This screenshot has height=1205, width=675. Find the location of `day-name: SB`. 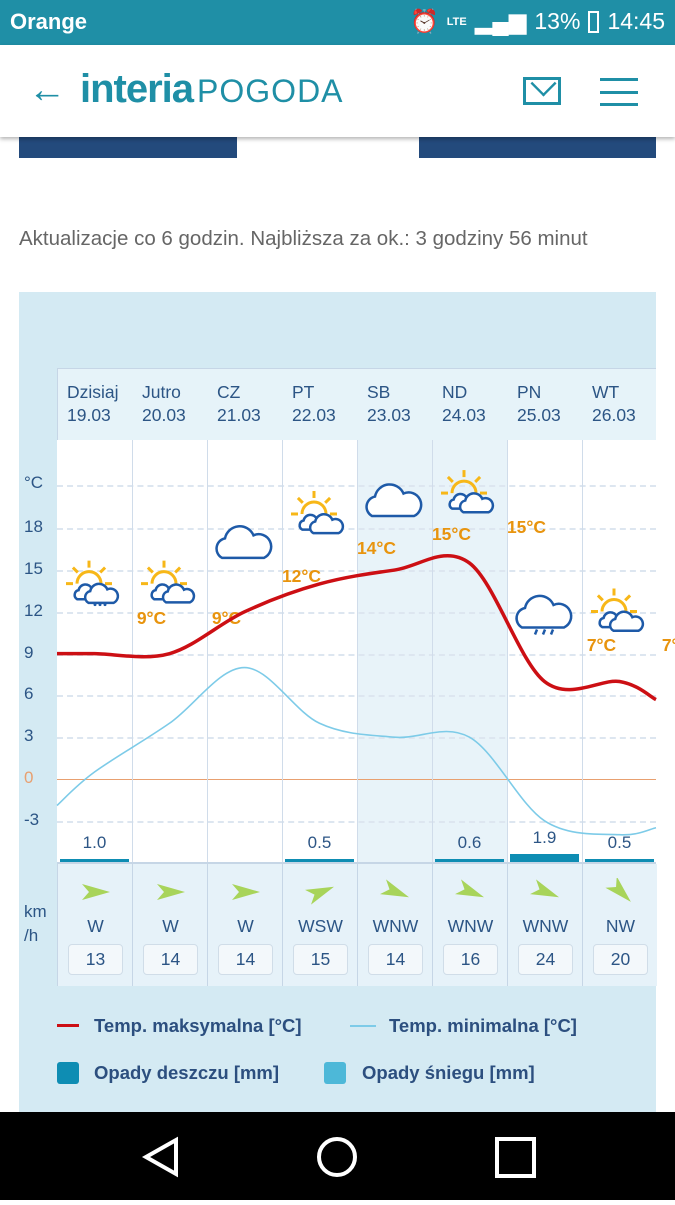

day-name: SB is located at coordinates (379, 392).